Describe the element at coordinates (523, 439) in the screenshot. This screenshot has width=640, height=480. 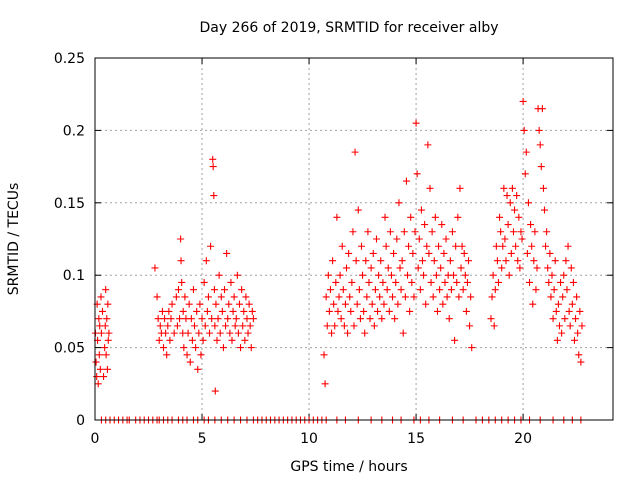
I see `x-tick-label: 20` at that location.